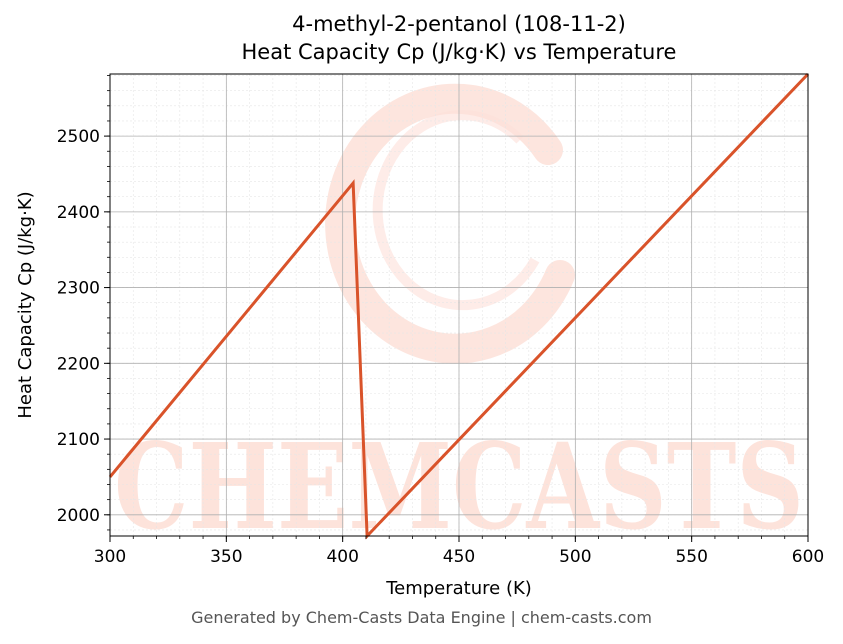 The image size is (843, 644). Describe the element at coordinates (691, 557) in the screenshot. I see `x-tick-label: 550` at that location.